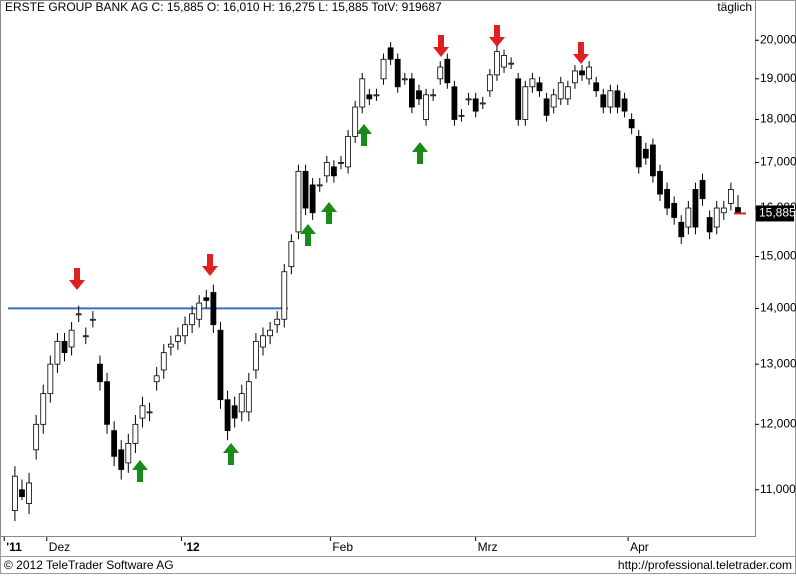 This screenshot has width=796, height=579. Describe the element at coordinates (777, 213) in the screenshot. I see `last-price-label: 15,885` at that location.